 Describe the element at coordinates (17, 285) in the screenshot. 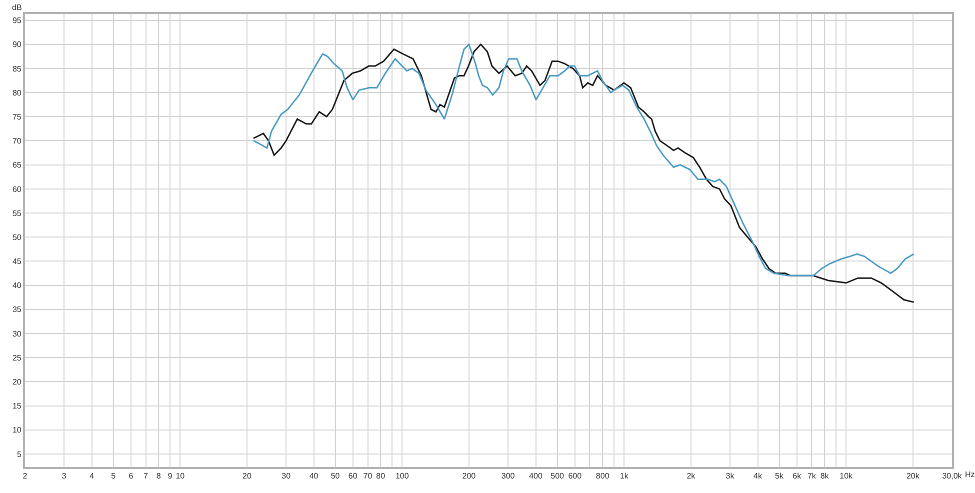

I see `y-tick-label: 40` at that location.